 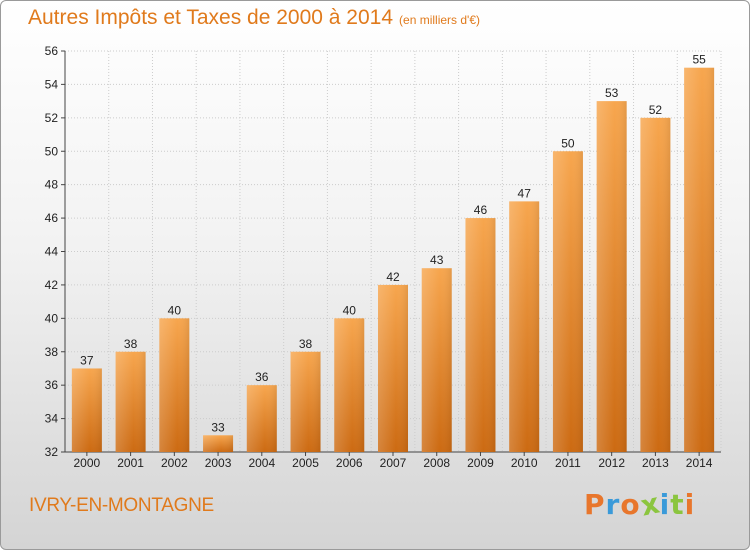 I want to click on data-label: 42, so click(x=393, y=277).